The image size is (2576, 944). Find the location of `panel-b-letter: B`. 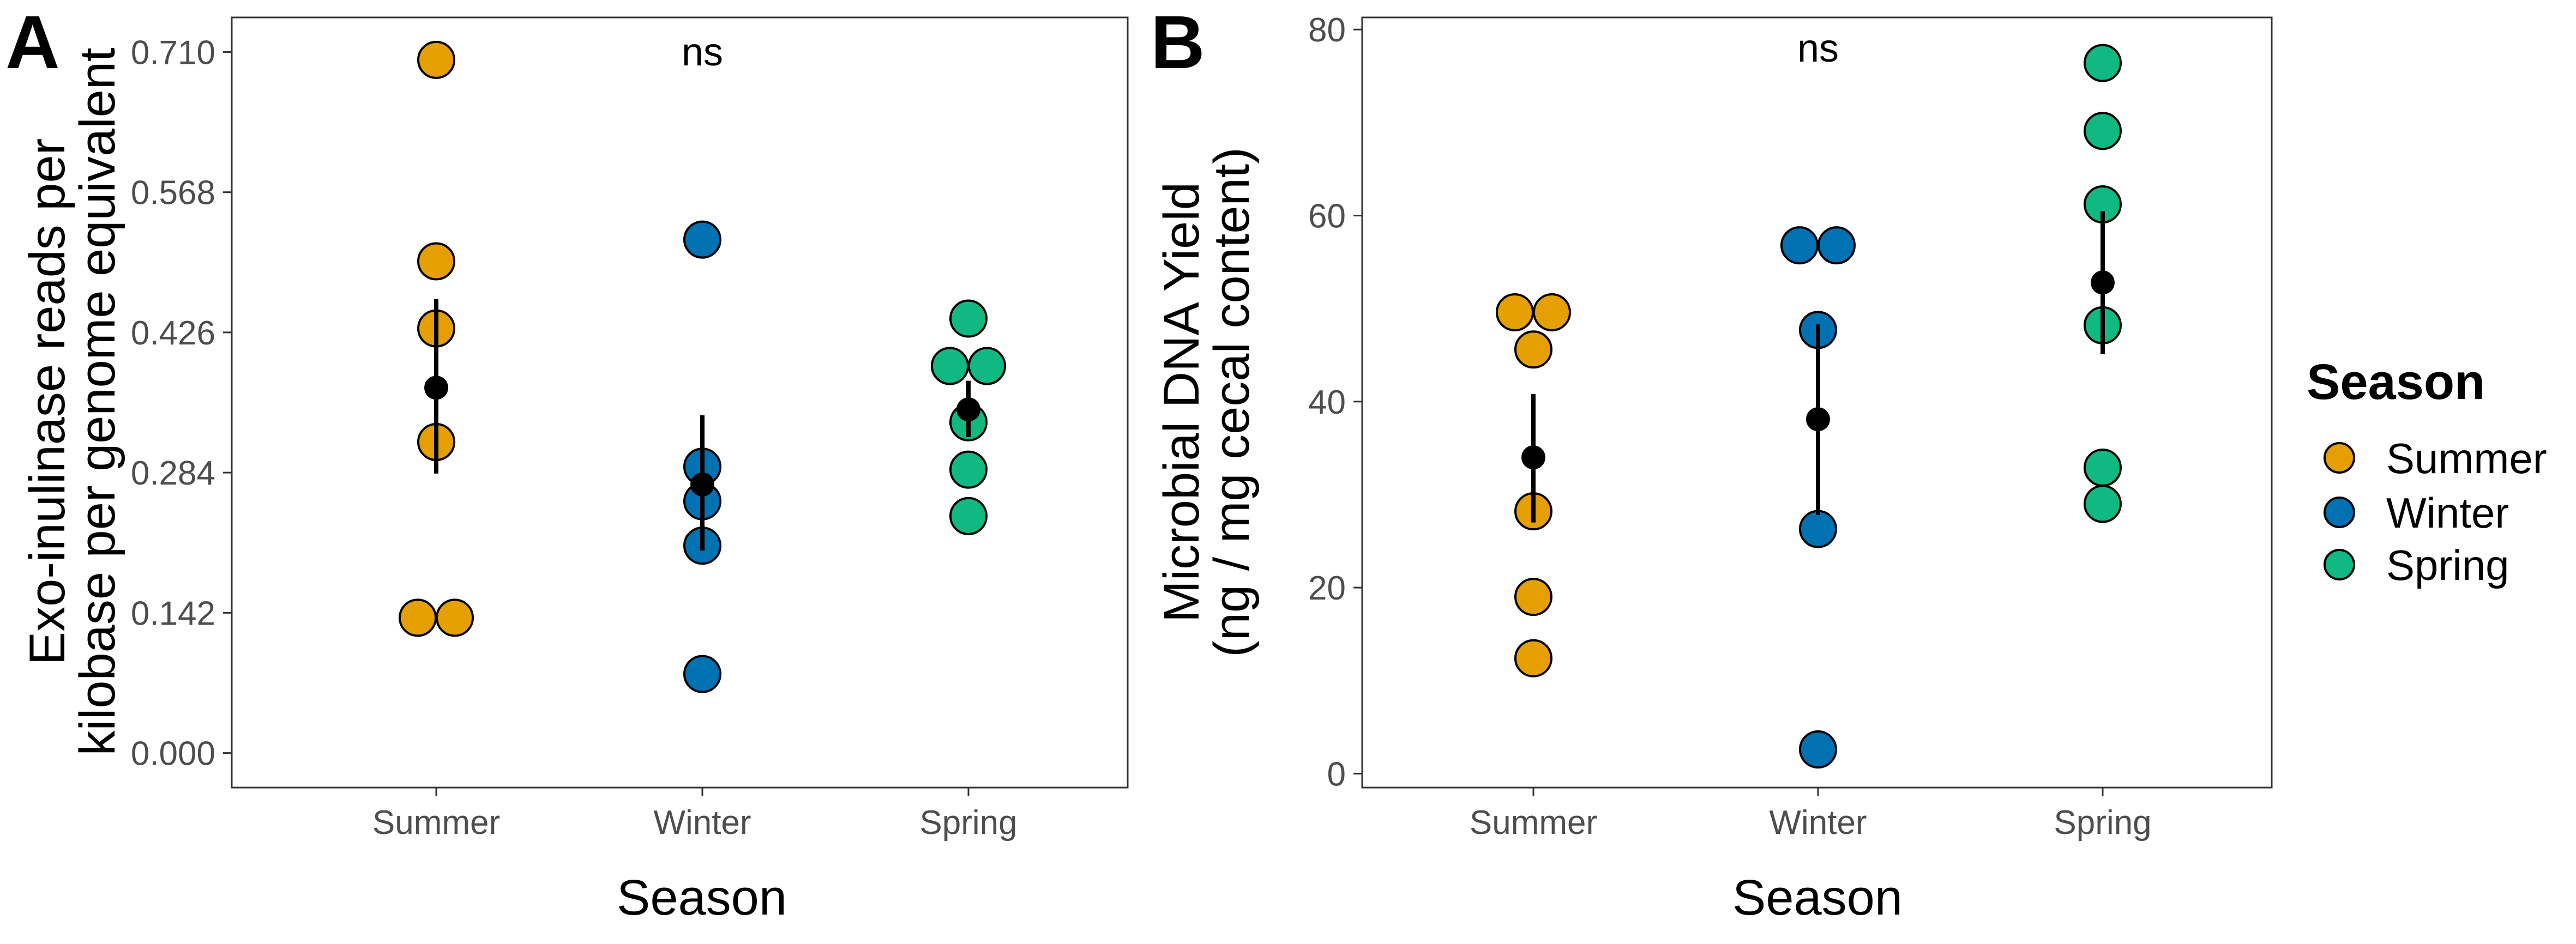

panel-b-letter: B is located at coordinates (1178, 42).